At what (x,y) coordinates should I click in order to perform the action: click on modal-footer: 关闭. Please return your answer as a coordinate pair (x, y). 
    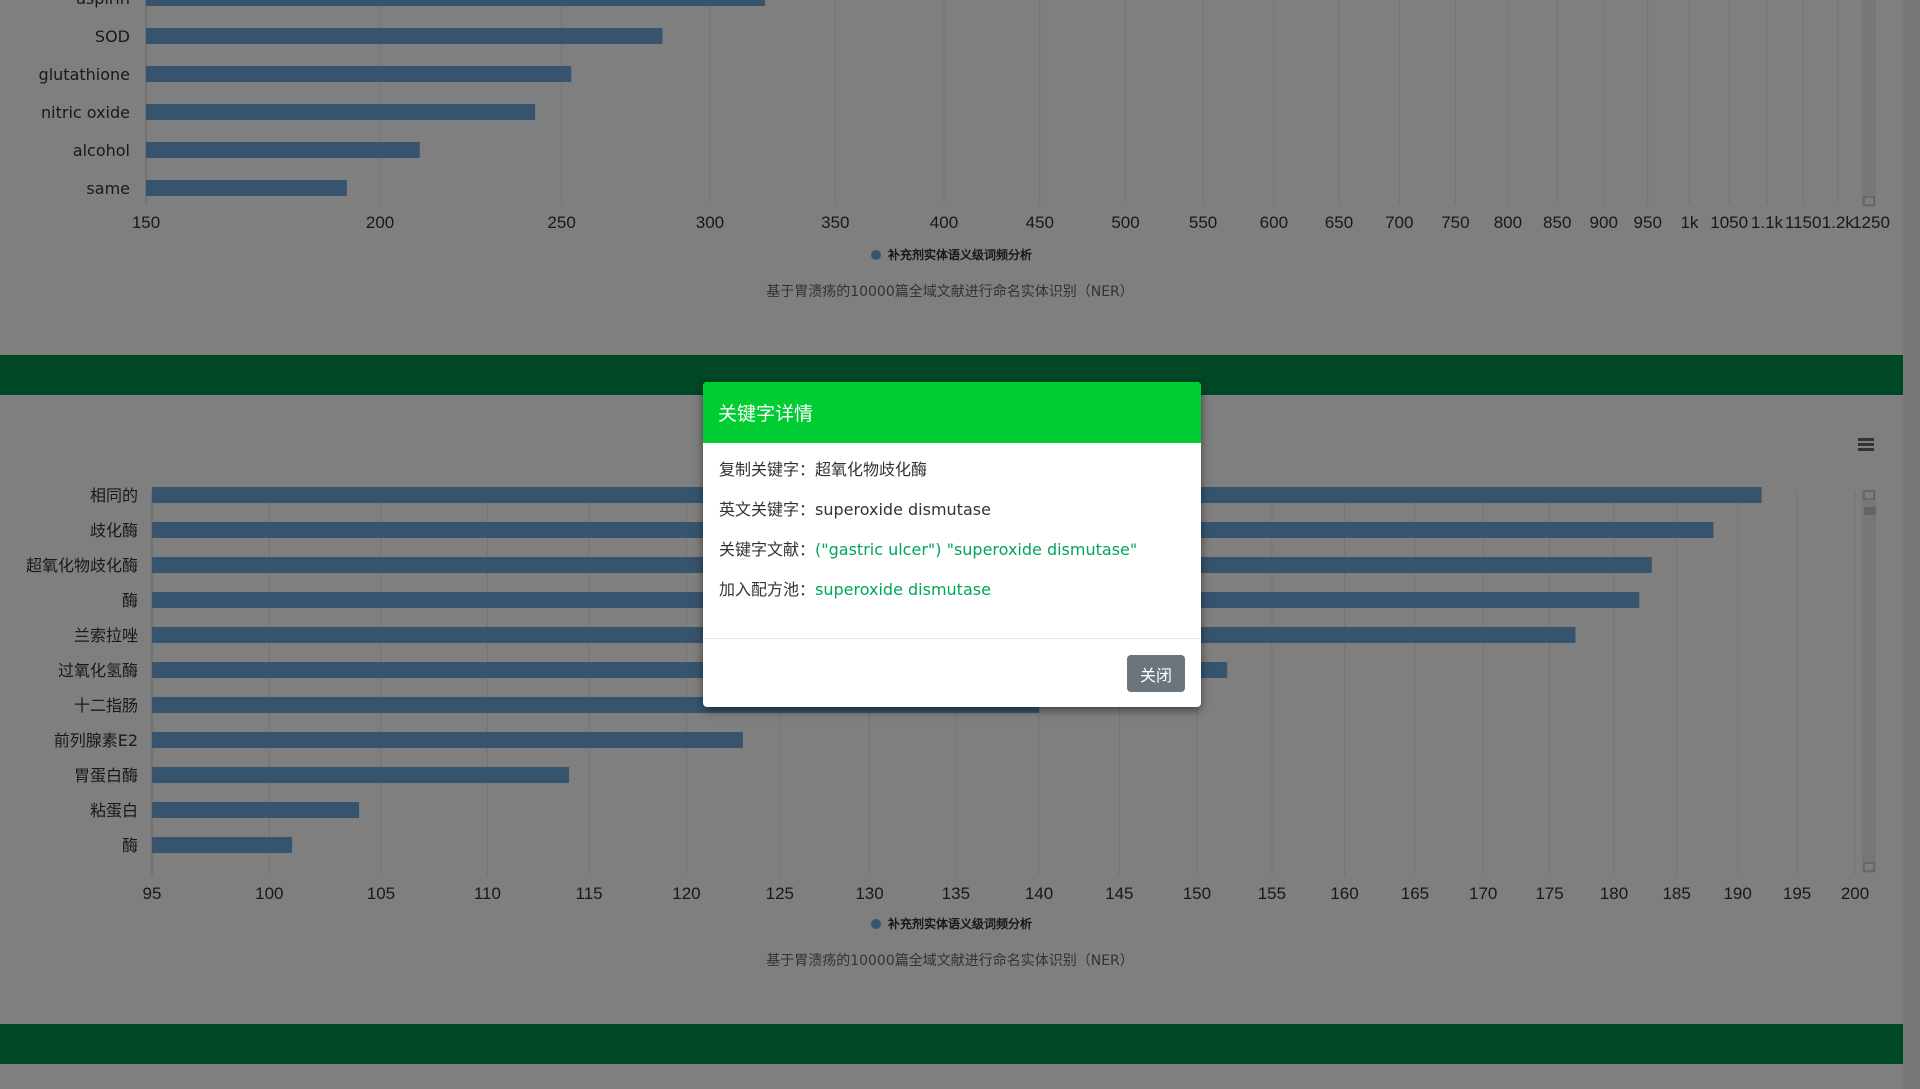
    Looking at the image, I should click on (952, 672).